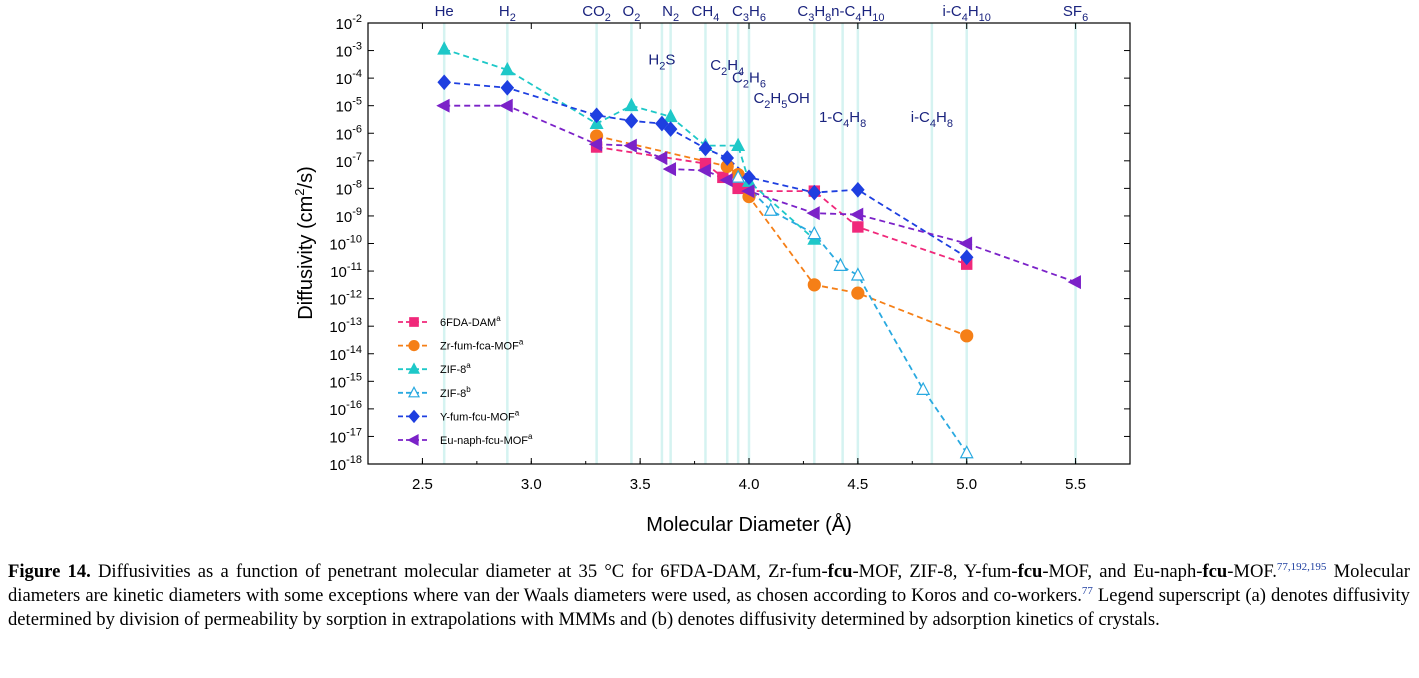  I want to click on legend-label: ZIF-8a, so click(455, 368).